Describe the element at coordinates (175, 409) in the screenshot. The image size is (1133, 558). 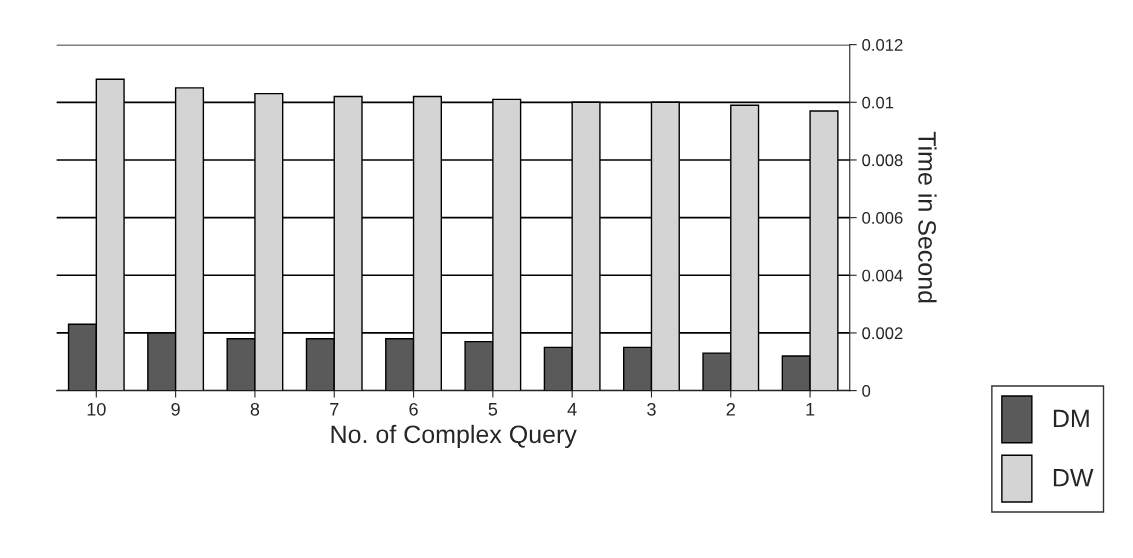
I see `x-tick-label: 9` at that location.